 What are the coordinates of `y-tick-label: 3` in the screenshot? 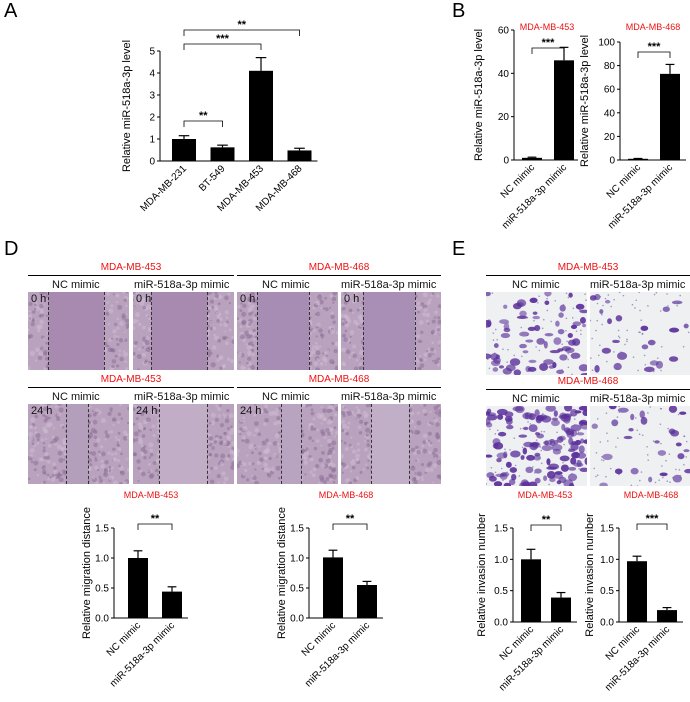 It's located at (152, 96).